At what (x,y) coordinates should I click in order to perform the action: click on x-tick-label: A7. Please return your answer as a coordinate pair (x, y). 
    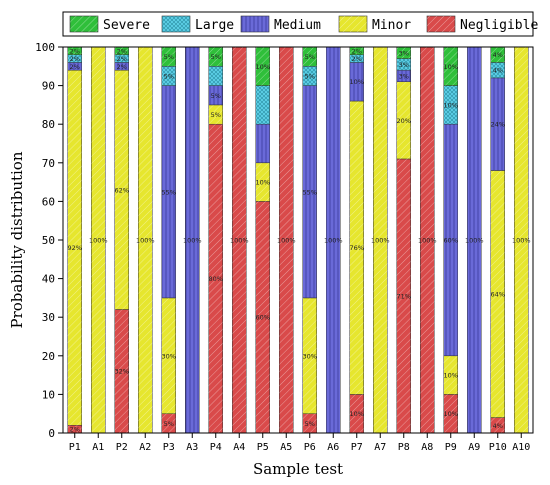
    Looking at the image, I should click on (380, 447).